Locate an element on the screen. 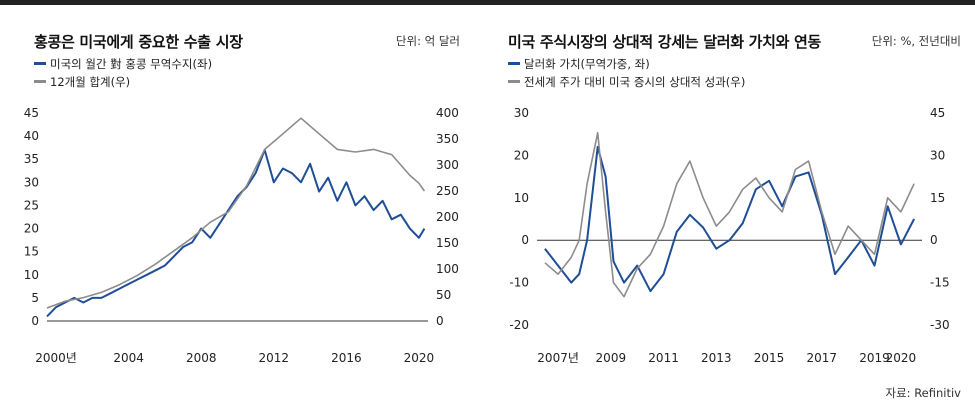  y-left-tick-label: 5 is located at coordinates (35, 298).